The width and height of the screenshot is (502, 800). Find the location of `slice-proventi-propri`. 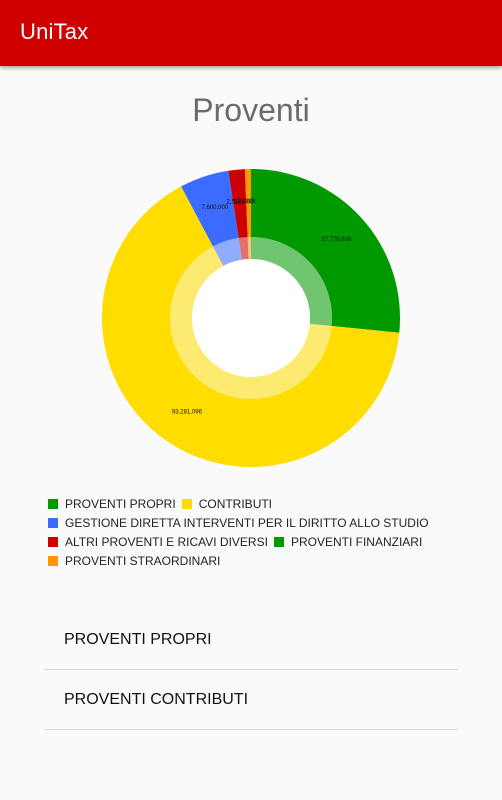

slice-proventi-propri is located at coordinates (325, 251).